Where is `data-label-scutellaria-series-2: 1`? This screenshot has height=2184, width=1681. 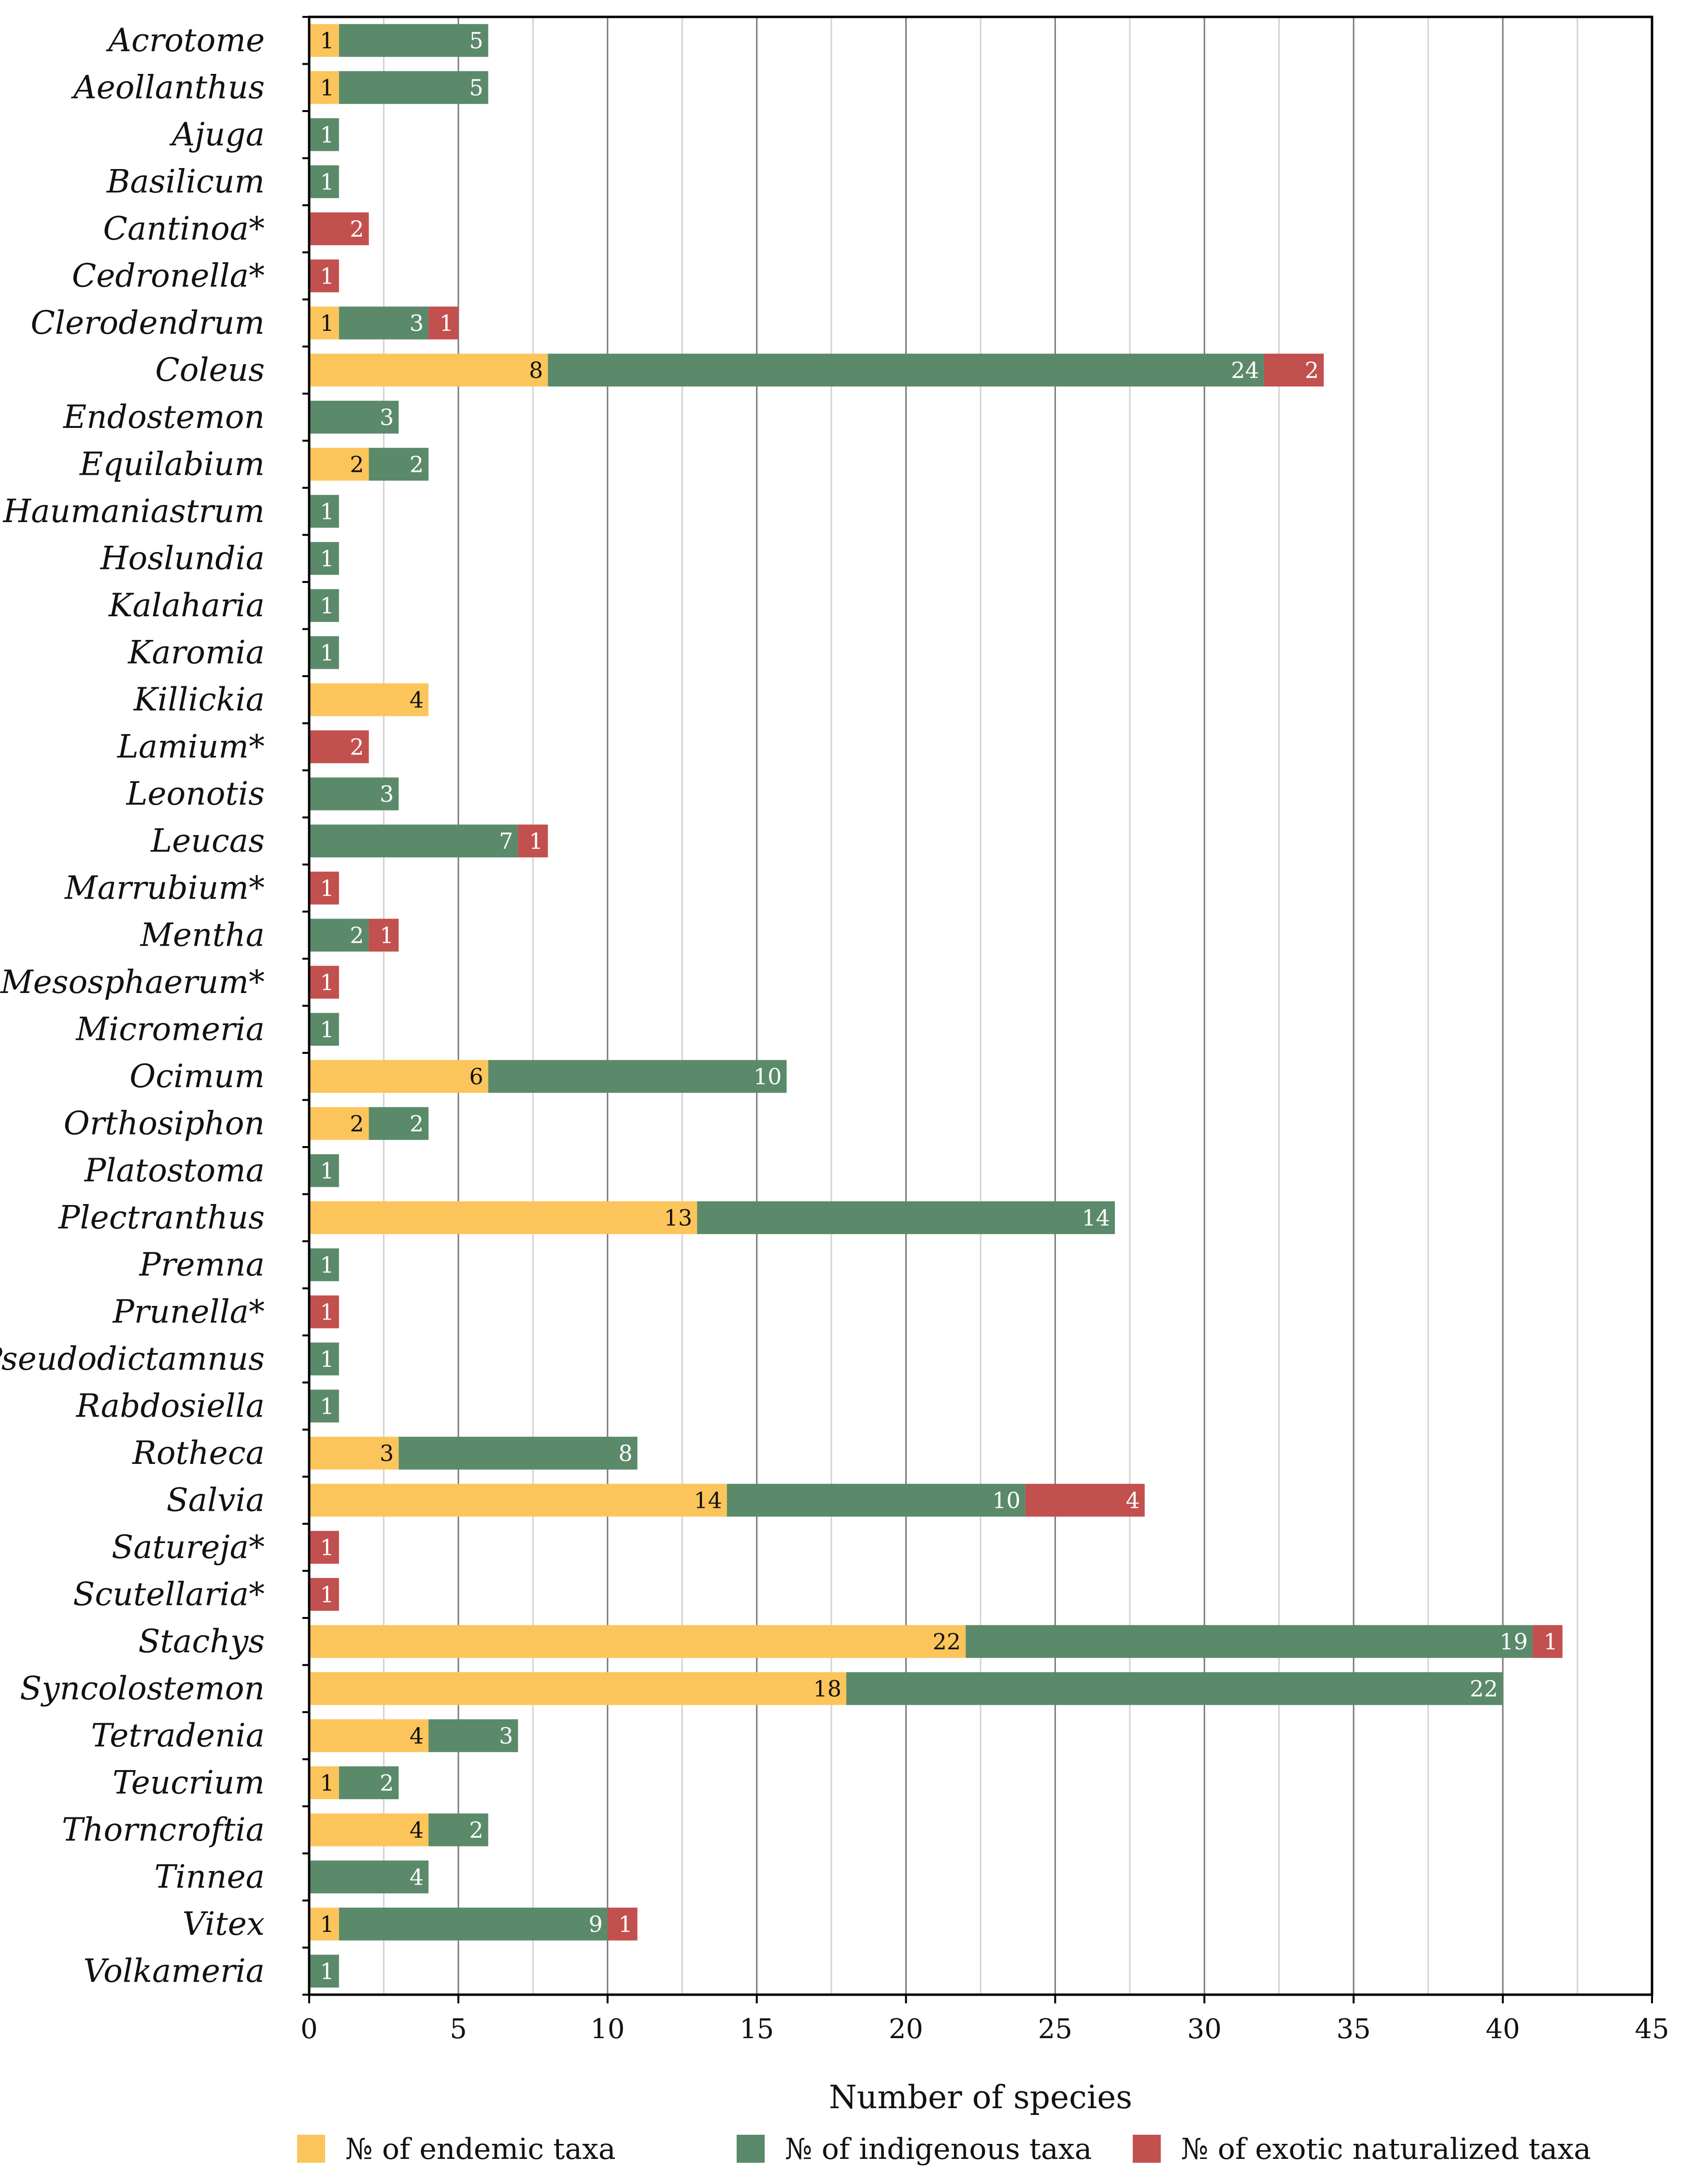
data-label-scutellaria-series-2: 1 is located at coordinates (327, 1594).